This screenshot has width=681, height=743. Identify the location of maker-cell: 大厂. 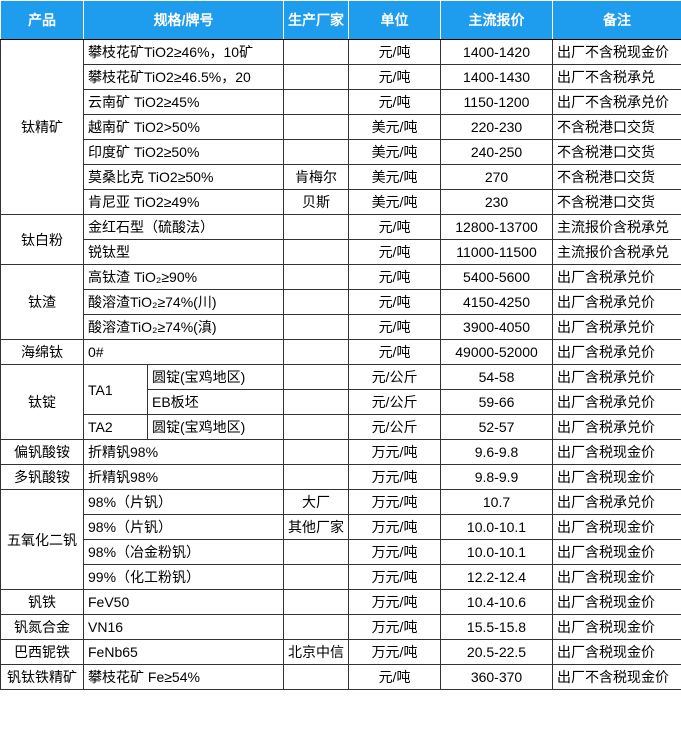
(316, 502).